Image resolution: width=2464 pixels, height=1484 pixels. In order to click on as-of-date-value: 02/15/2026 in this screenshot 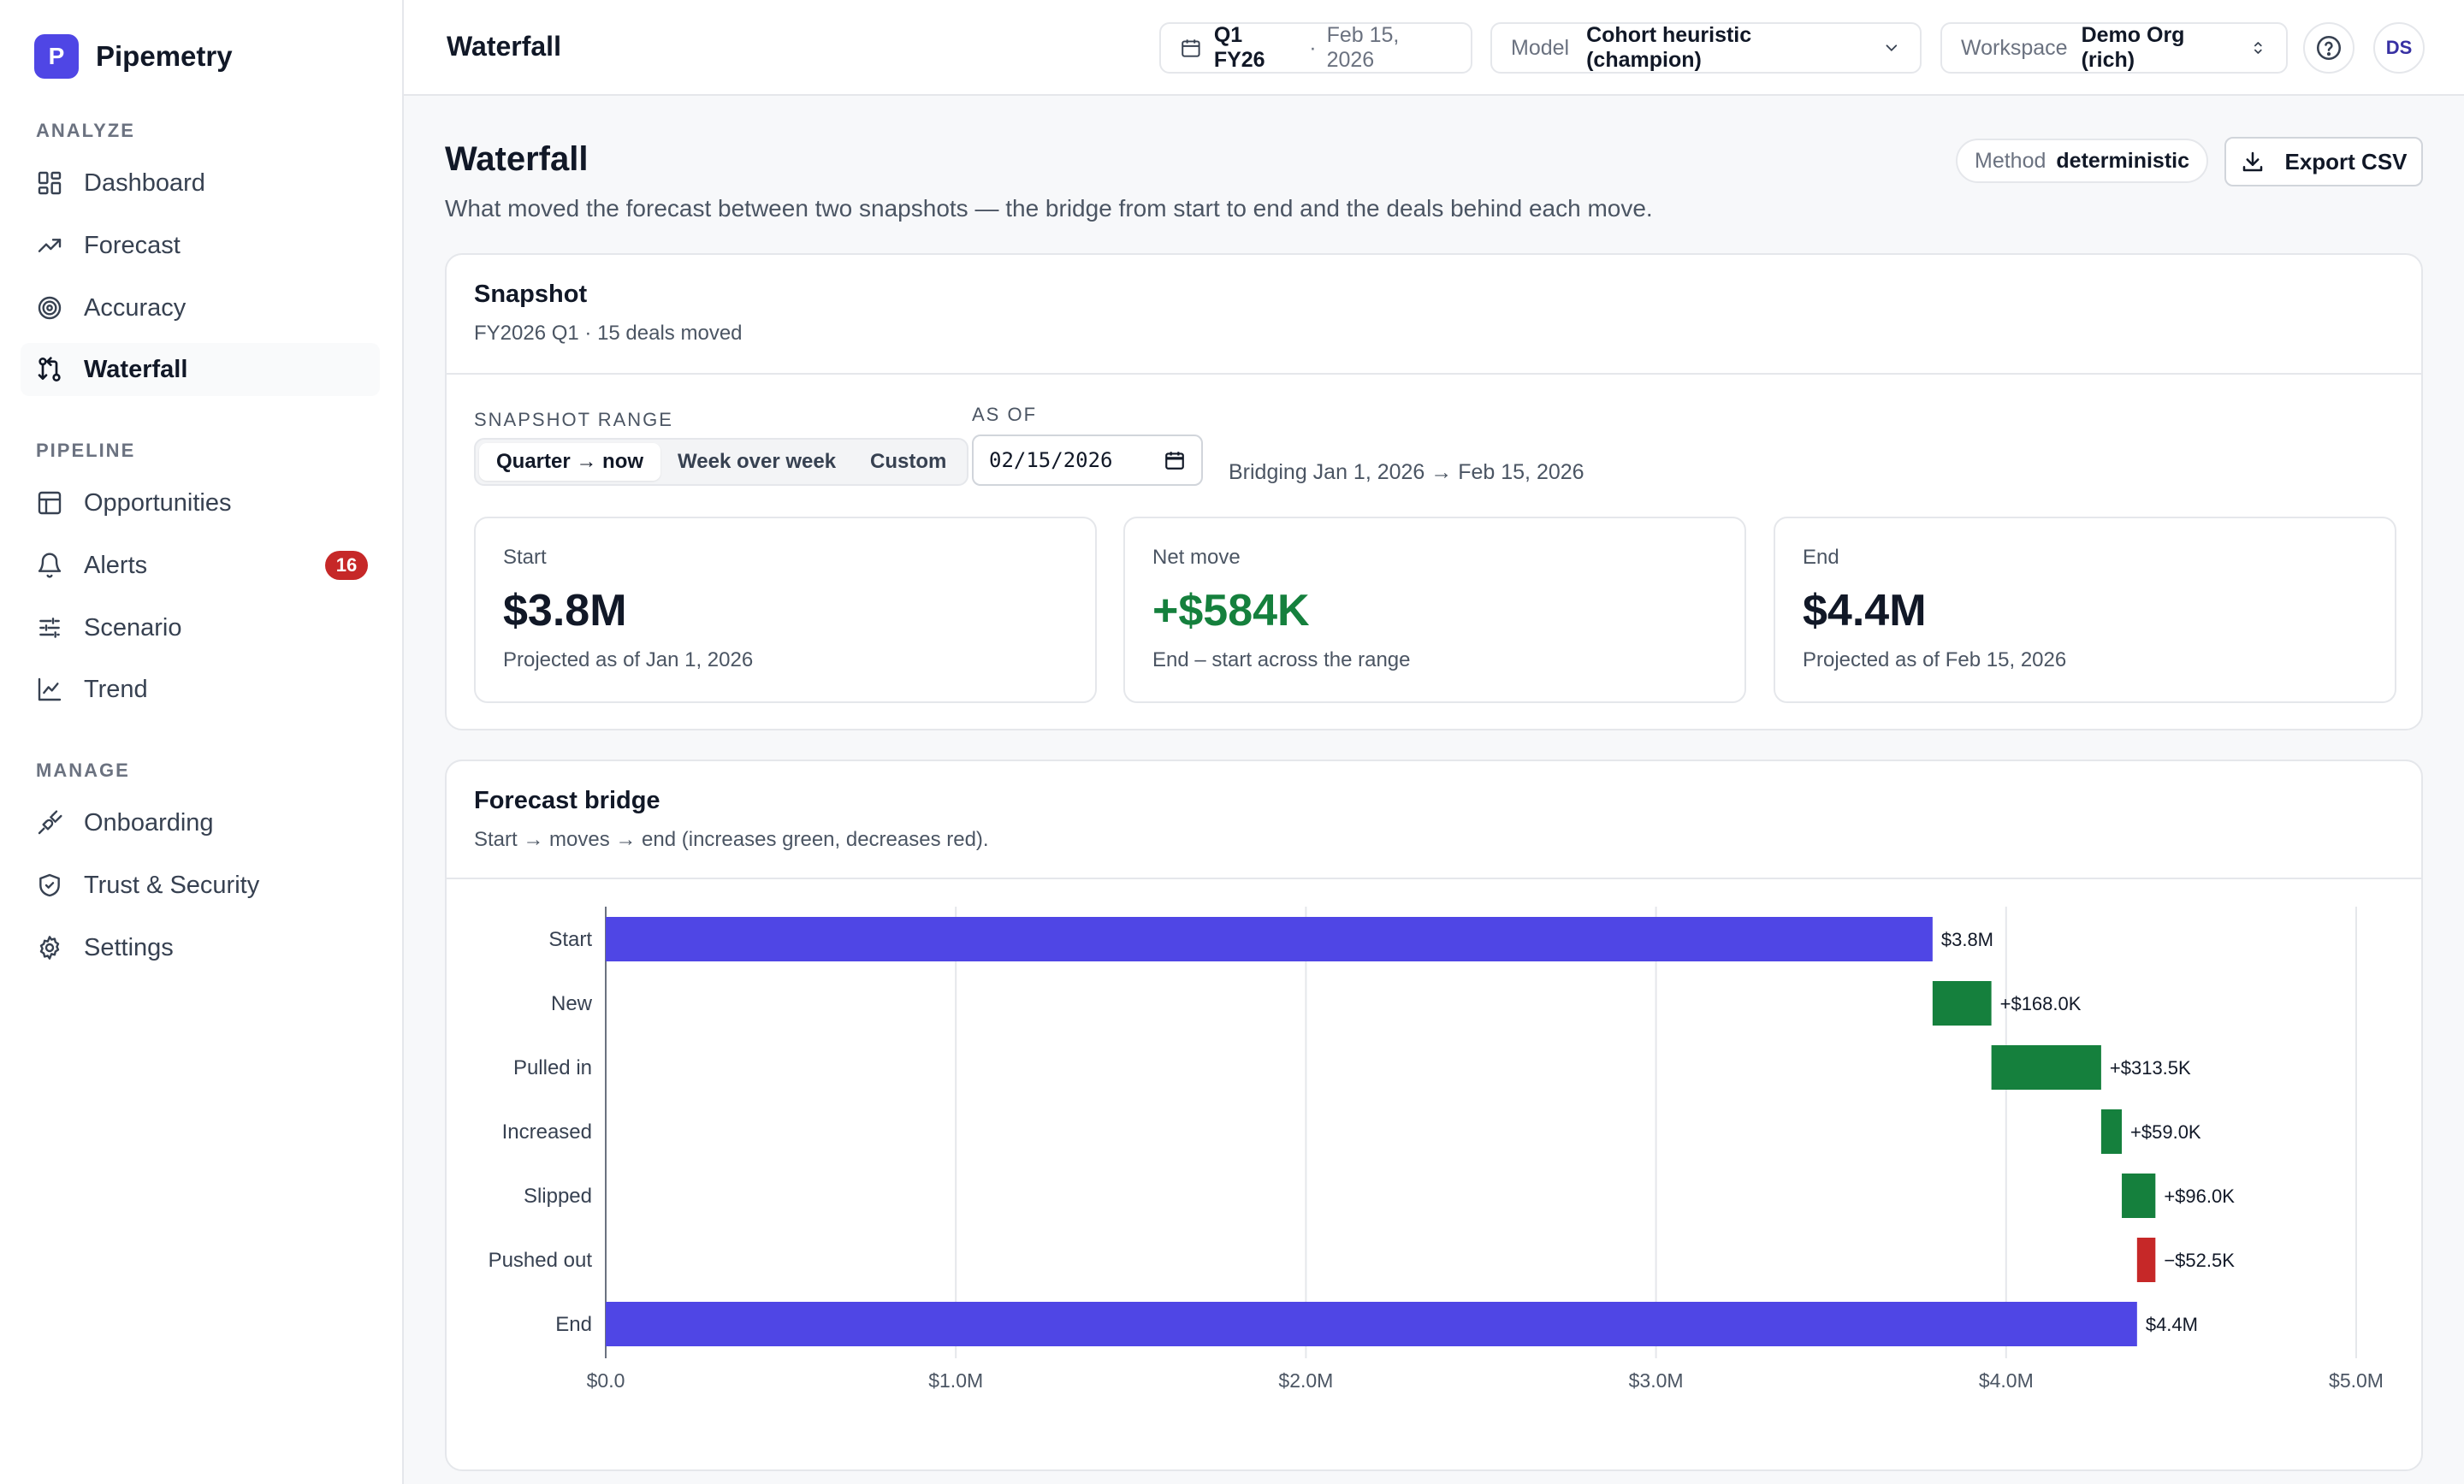, I will do `click(1051, 460)`.